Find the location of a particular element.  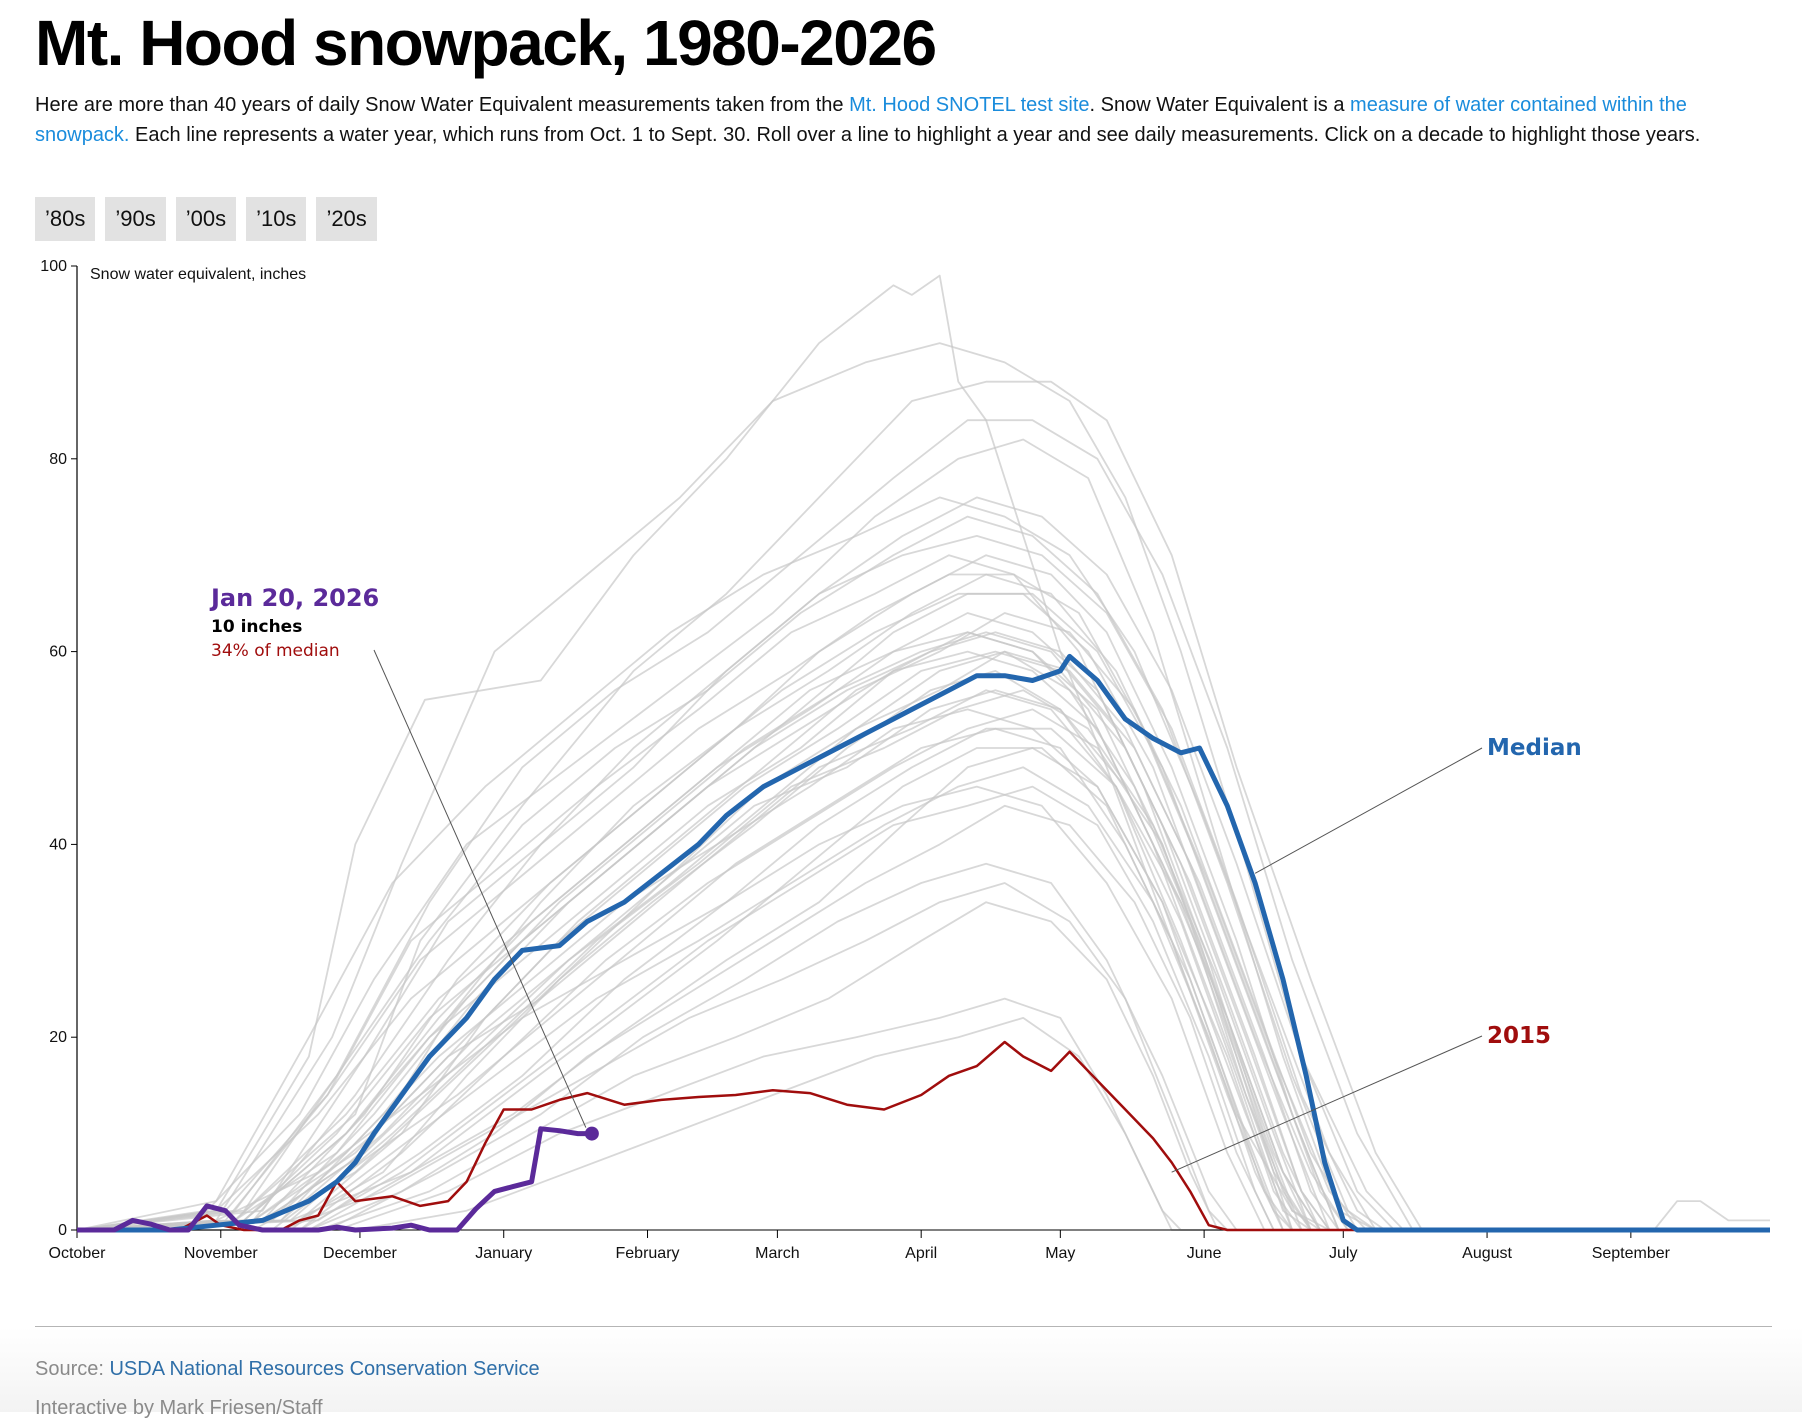

footer-background is located at coordinates (901, 1369).